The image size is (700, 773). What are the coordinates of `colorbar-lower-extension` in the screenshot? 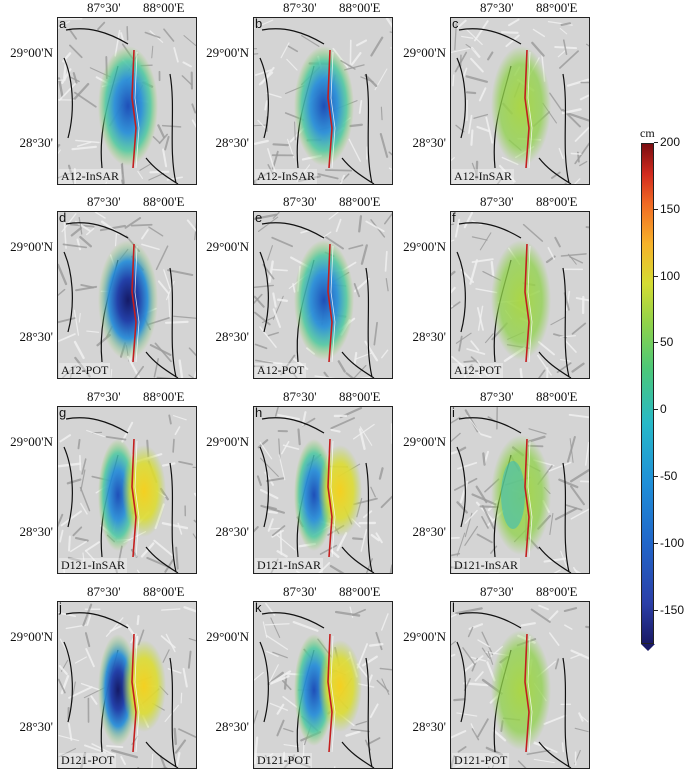 It's located at (648, 647).